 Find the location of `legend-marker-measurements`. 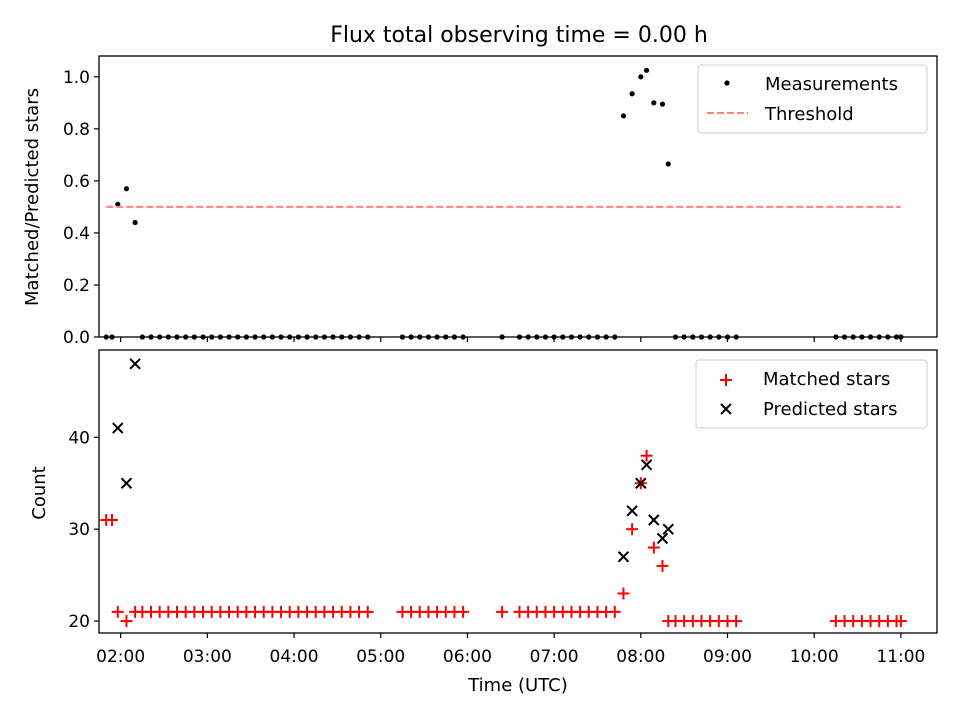

legend-marker-measurements is located at coordinates (727, 83).